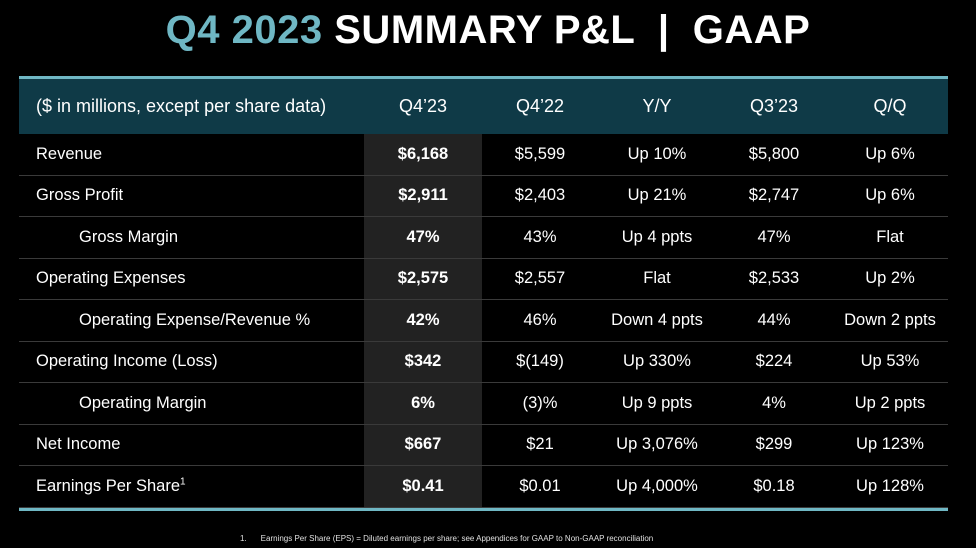  What do you see at coordinates (890, 236) in the screenshot?
I see `cell-qq: Flat` at bounding box center [890, 236].